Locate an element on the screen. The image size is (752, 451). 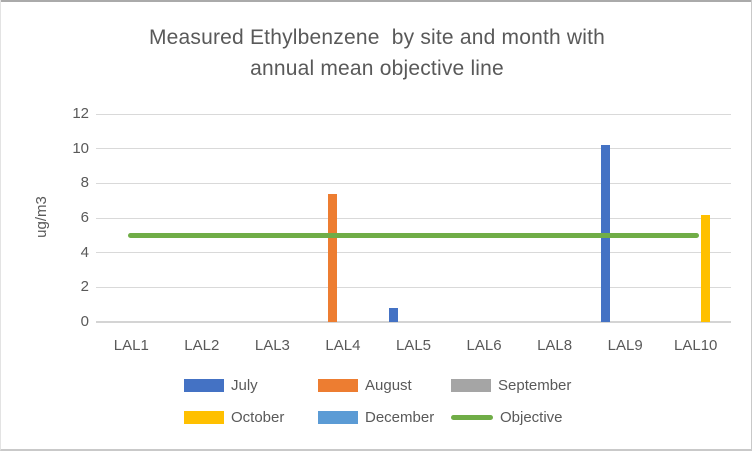
legend-label: July is located at coordinates (244, 385).